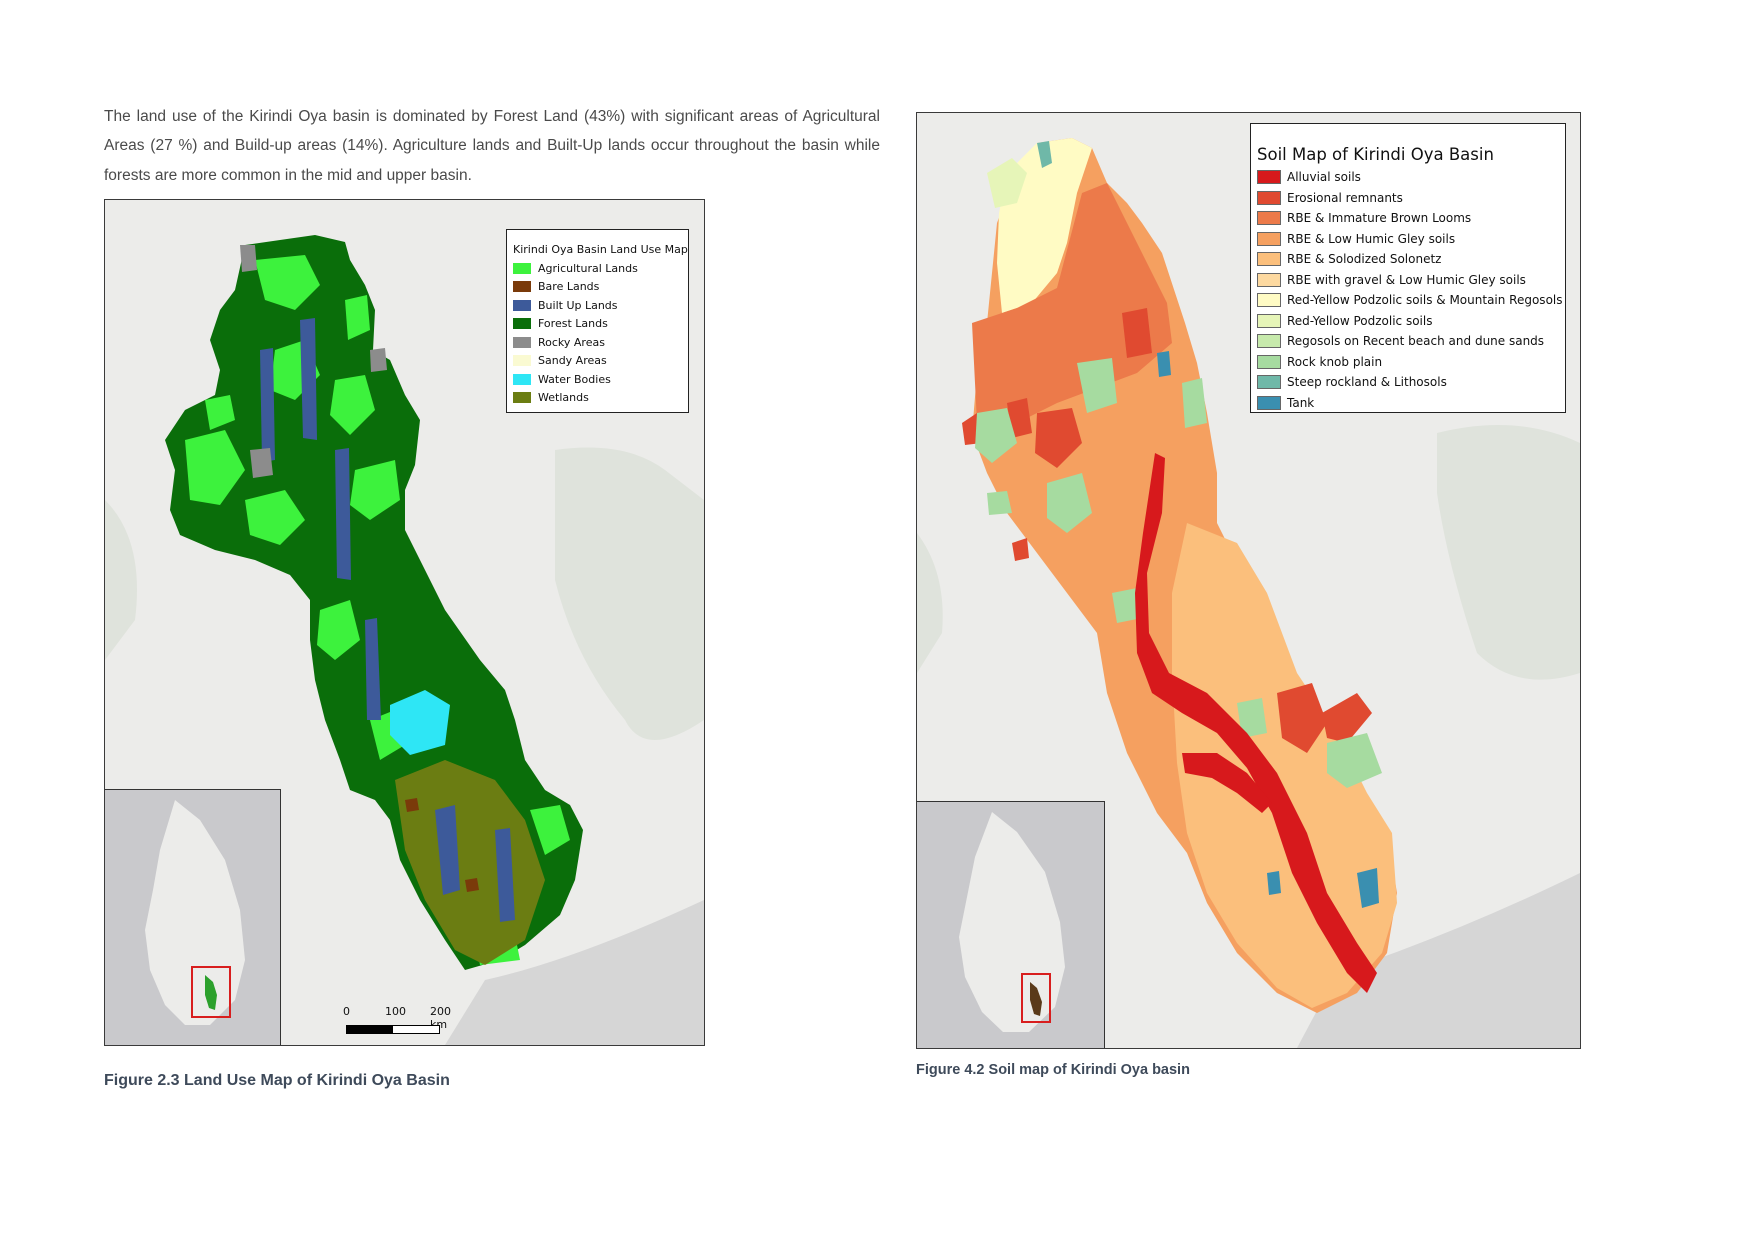 The height and width of the screenshot is (1241, 1755). Describe the element at coordinates (1364, 259) in the screenshot. I see `legend-label: RBE & Solodized Solonetz` at that location.